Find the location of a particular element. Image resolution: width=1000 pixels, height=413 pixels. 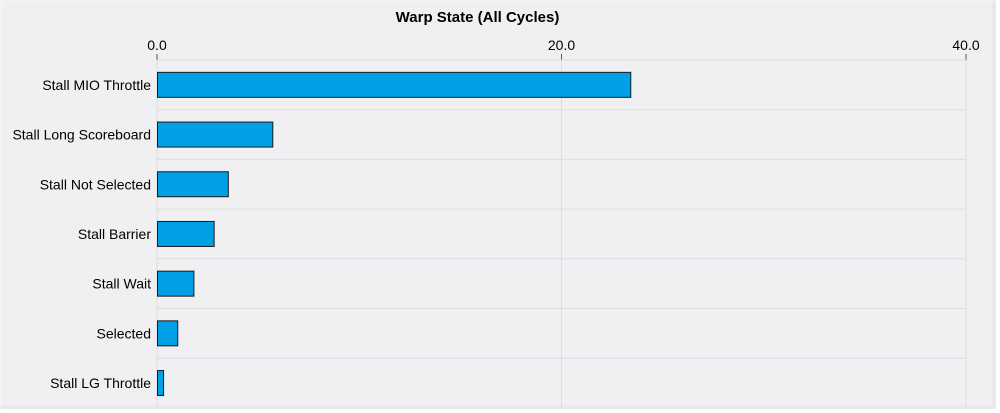

category-label: Stall Long Scoreboard is located at coordinates (81, 135).